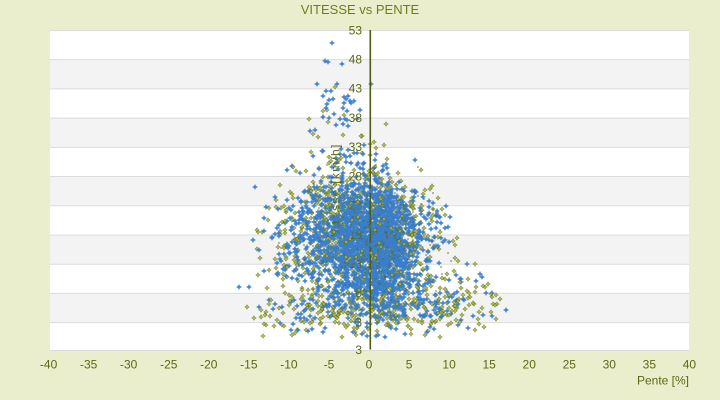 Image resolution: width=720 pixels, height=400 pixels. What do you see at coordinates (360, 9) in the screenshot?
I see `svg-text: VITESSE vs PENTE` at bounding box center [360, 9].